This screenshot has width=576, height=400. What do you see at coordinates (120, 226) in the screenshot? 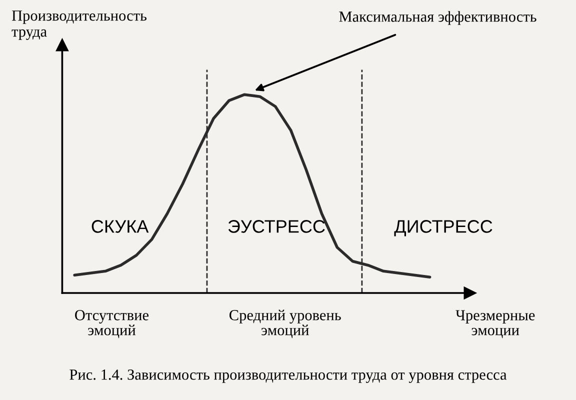
I see `annotation: СКУКА` at bounding box center [120, 226].